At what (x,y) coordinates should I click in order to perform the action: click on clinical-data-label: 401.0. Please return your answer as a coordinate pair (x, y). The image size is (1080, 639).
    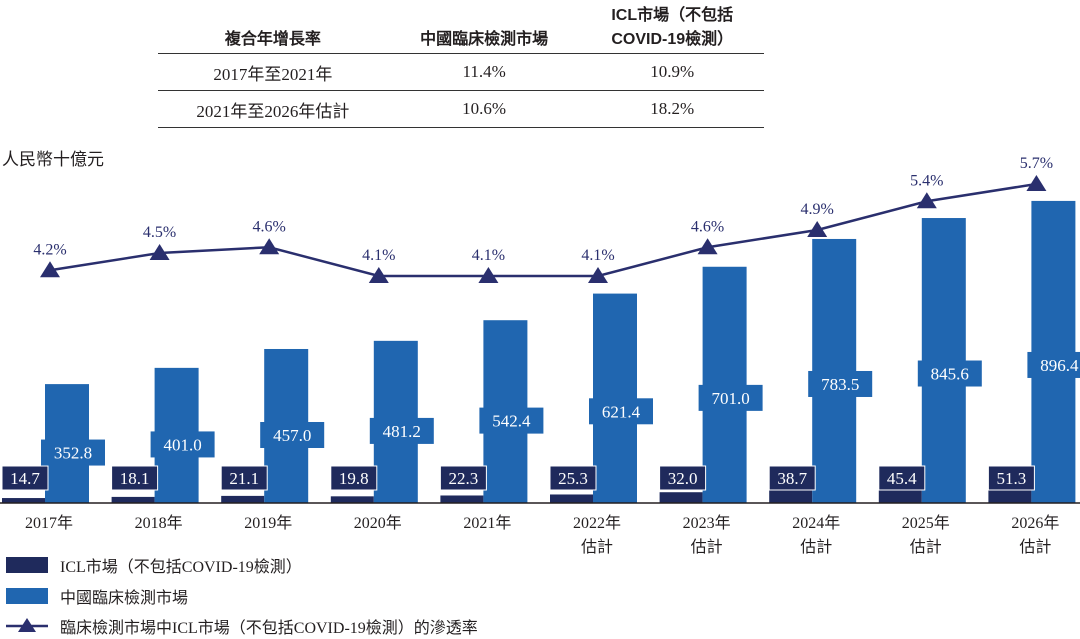
    Looking at the image, I should click on (182, 444).